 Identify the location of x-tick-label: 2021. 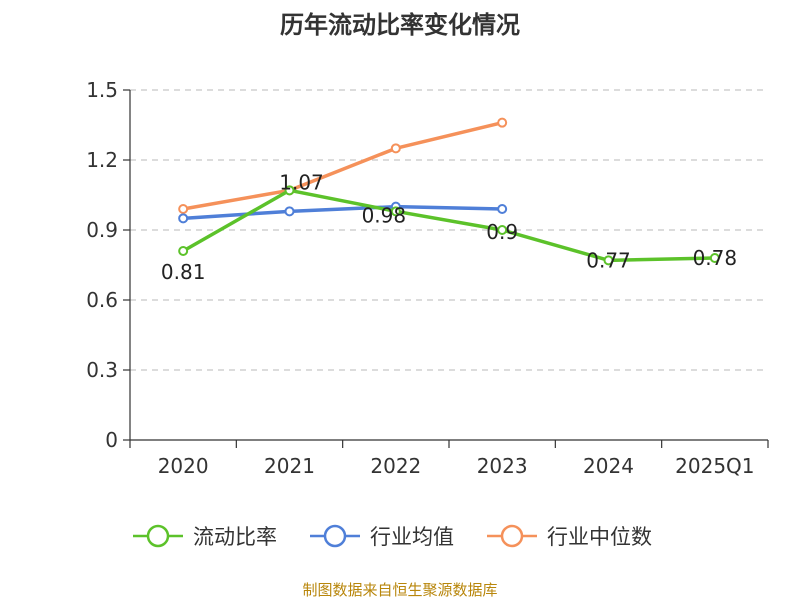
(289, 466).